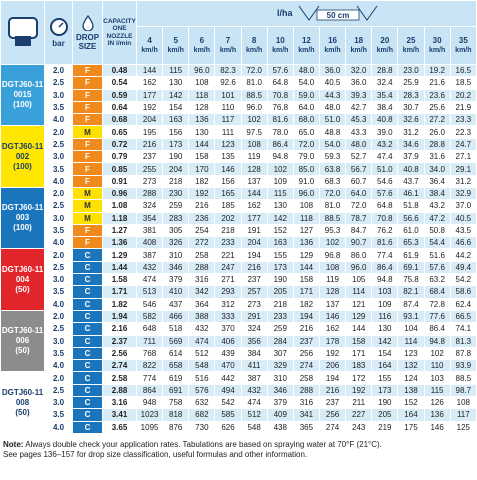  I want to click on rate-cell: 81.6, so click(385, 243).